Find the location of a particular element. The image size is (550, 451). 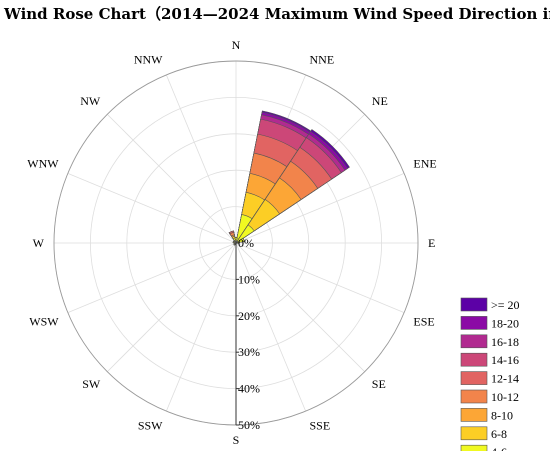

direction-label-sw: SW is located at coordinates (91, 384).